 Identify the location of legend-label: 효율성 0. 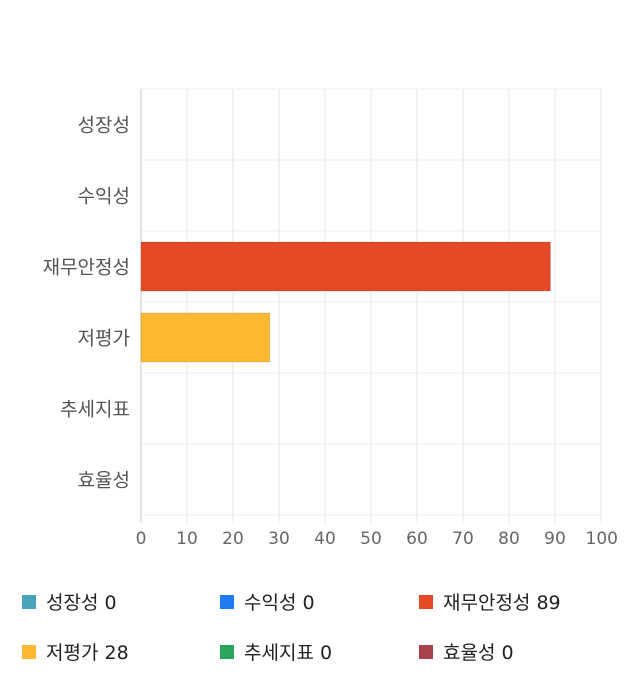
(478, 653).